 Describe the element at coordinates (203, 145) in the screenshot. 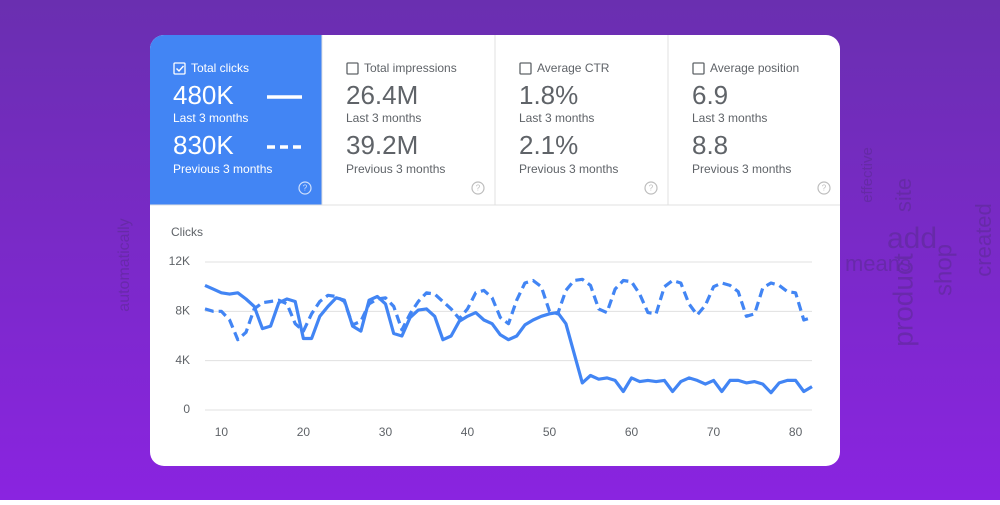

I see `previous-value: 830K` at that location.